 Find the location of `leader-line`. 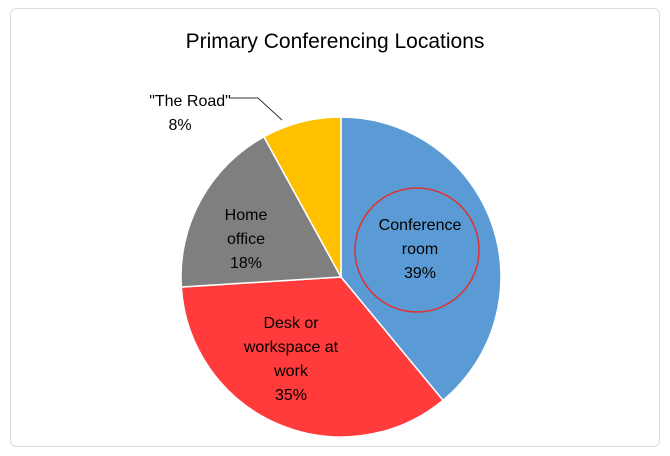

leader-line is located at coordinates (256, 109).